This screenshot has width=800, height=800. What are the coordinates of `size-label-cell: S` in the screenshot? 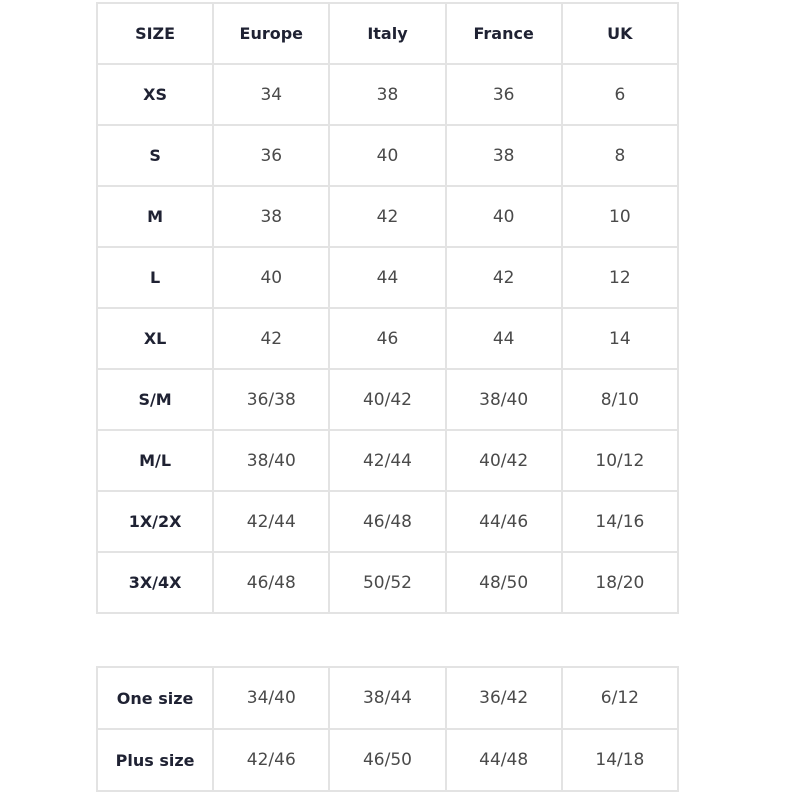 It's located at (155, 155).